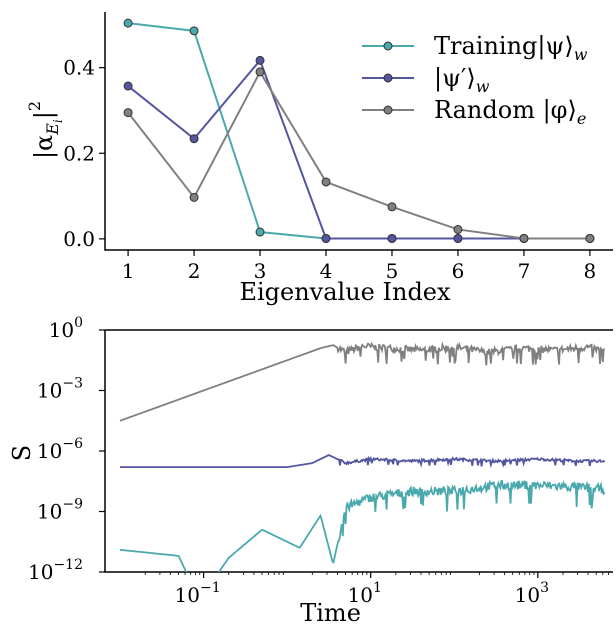  What do you see at coordinates (194, 271) in the screenshot?
I see `top-xtick-label: 2` at bounding box center [194, 271].